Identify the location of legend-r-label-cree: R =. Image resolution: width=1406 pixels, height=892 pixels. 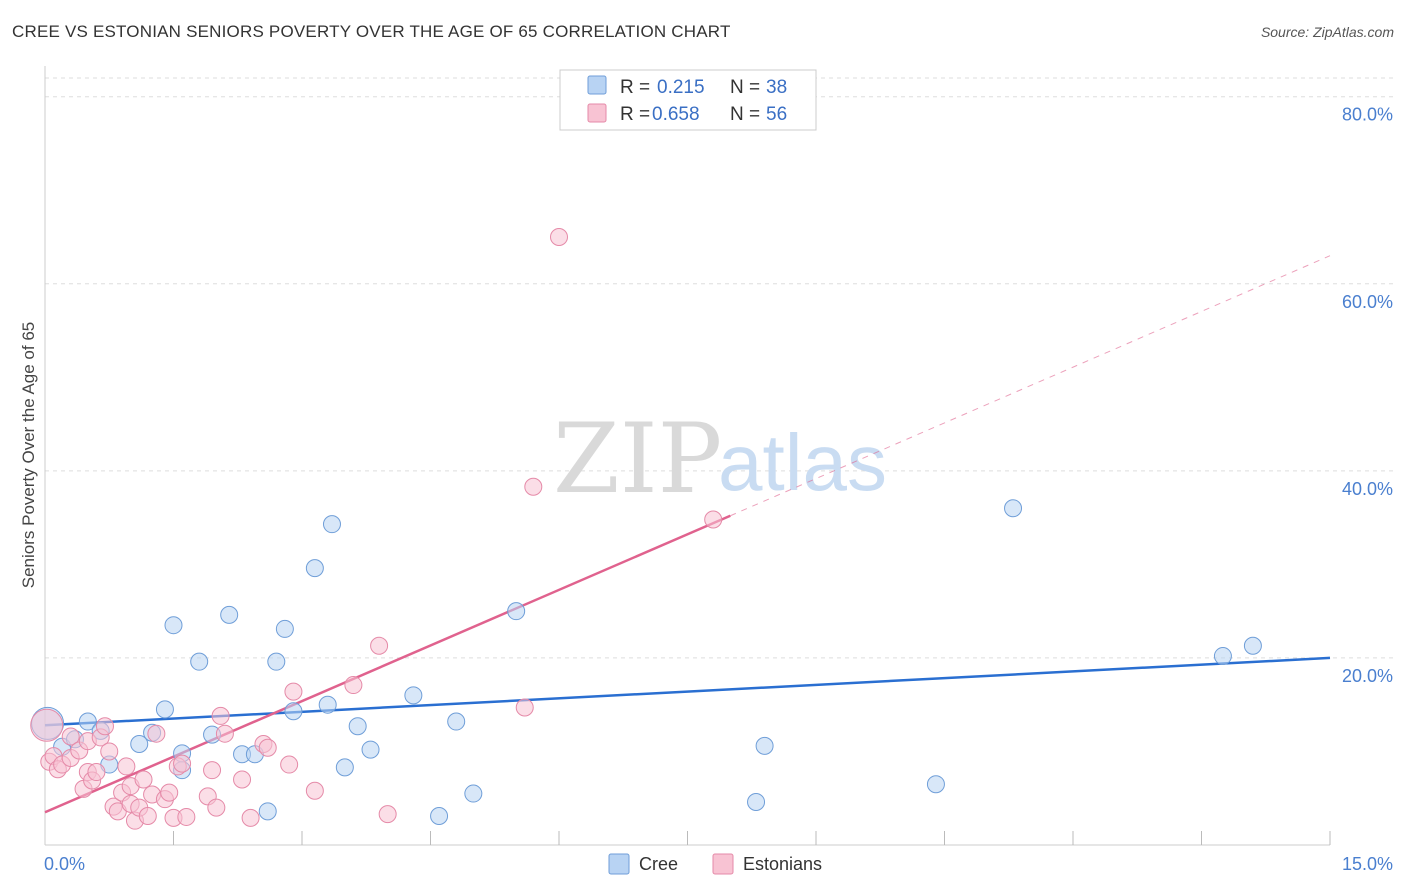
(635, 87).